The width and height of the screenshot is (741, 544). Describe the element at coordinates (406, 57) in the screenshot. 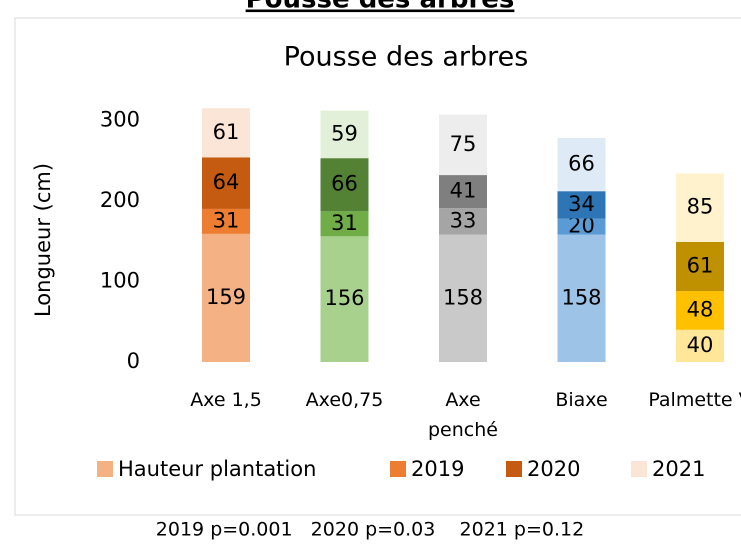

I see `chart-title: Pousse des arbres` at that location.